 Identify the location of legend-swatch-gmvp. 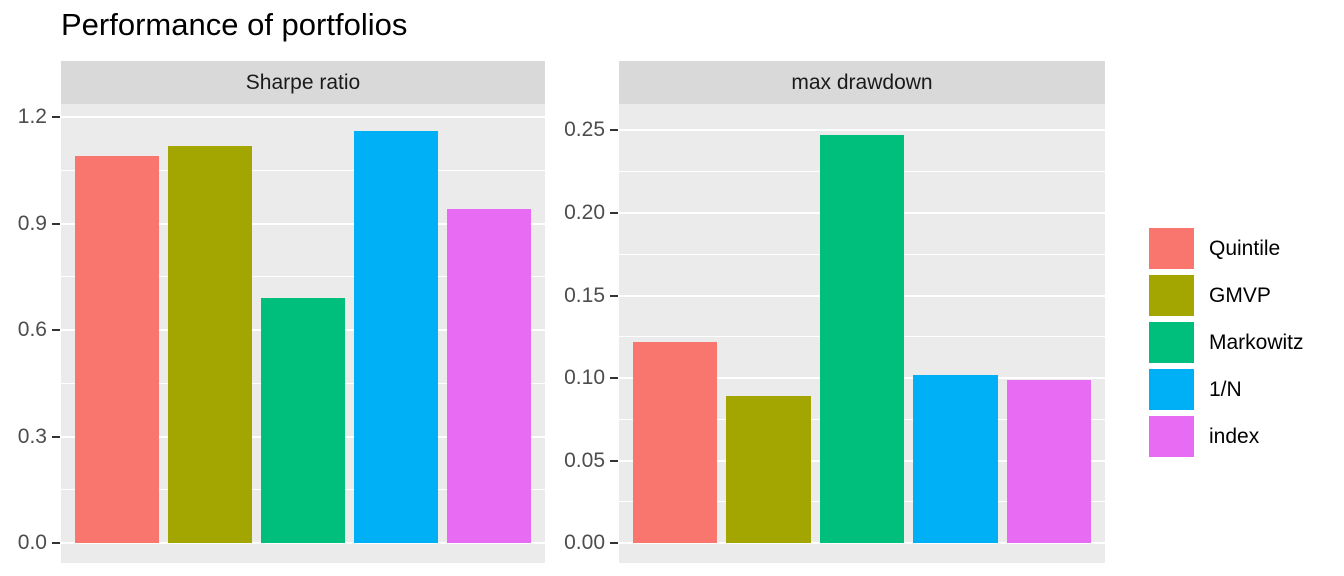
(1171, 295).